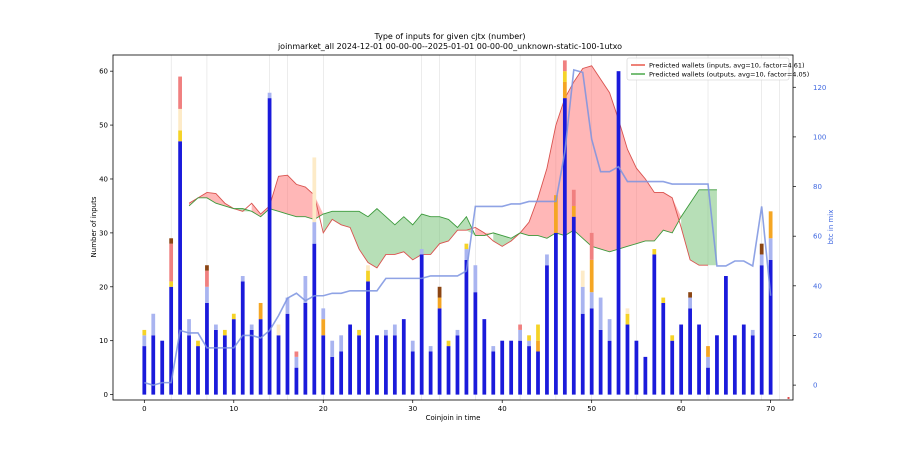  Describe the element at coordinates (591, 409) in the screenshot. I see `x-tick-label: 50` at that location.